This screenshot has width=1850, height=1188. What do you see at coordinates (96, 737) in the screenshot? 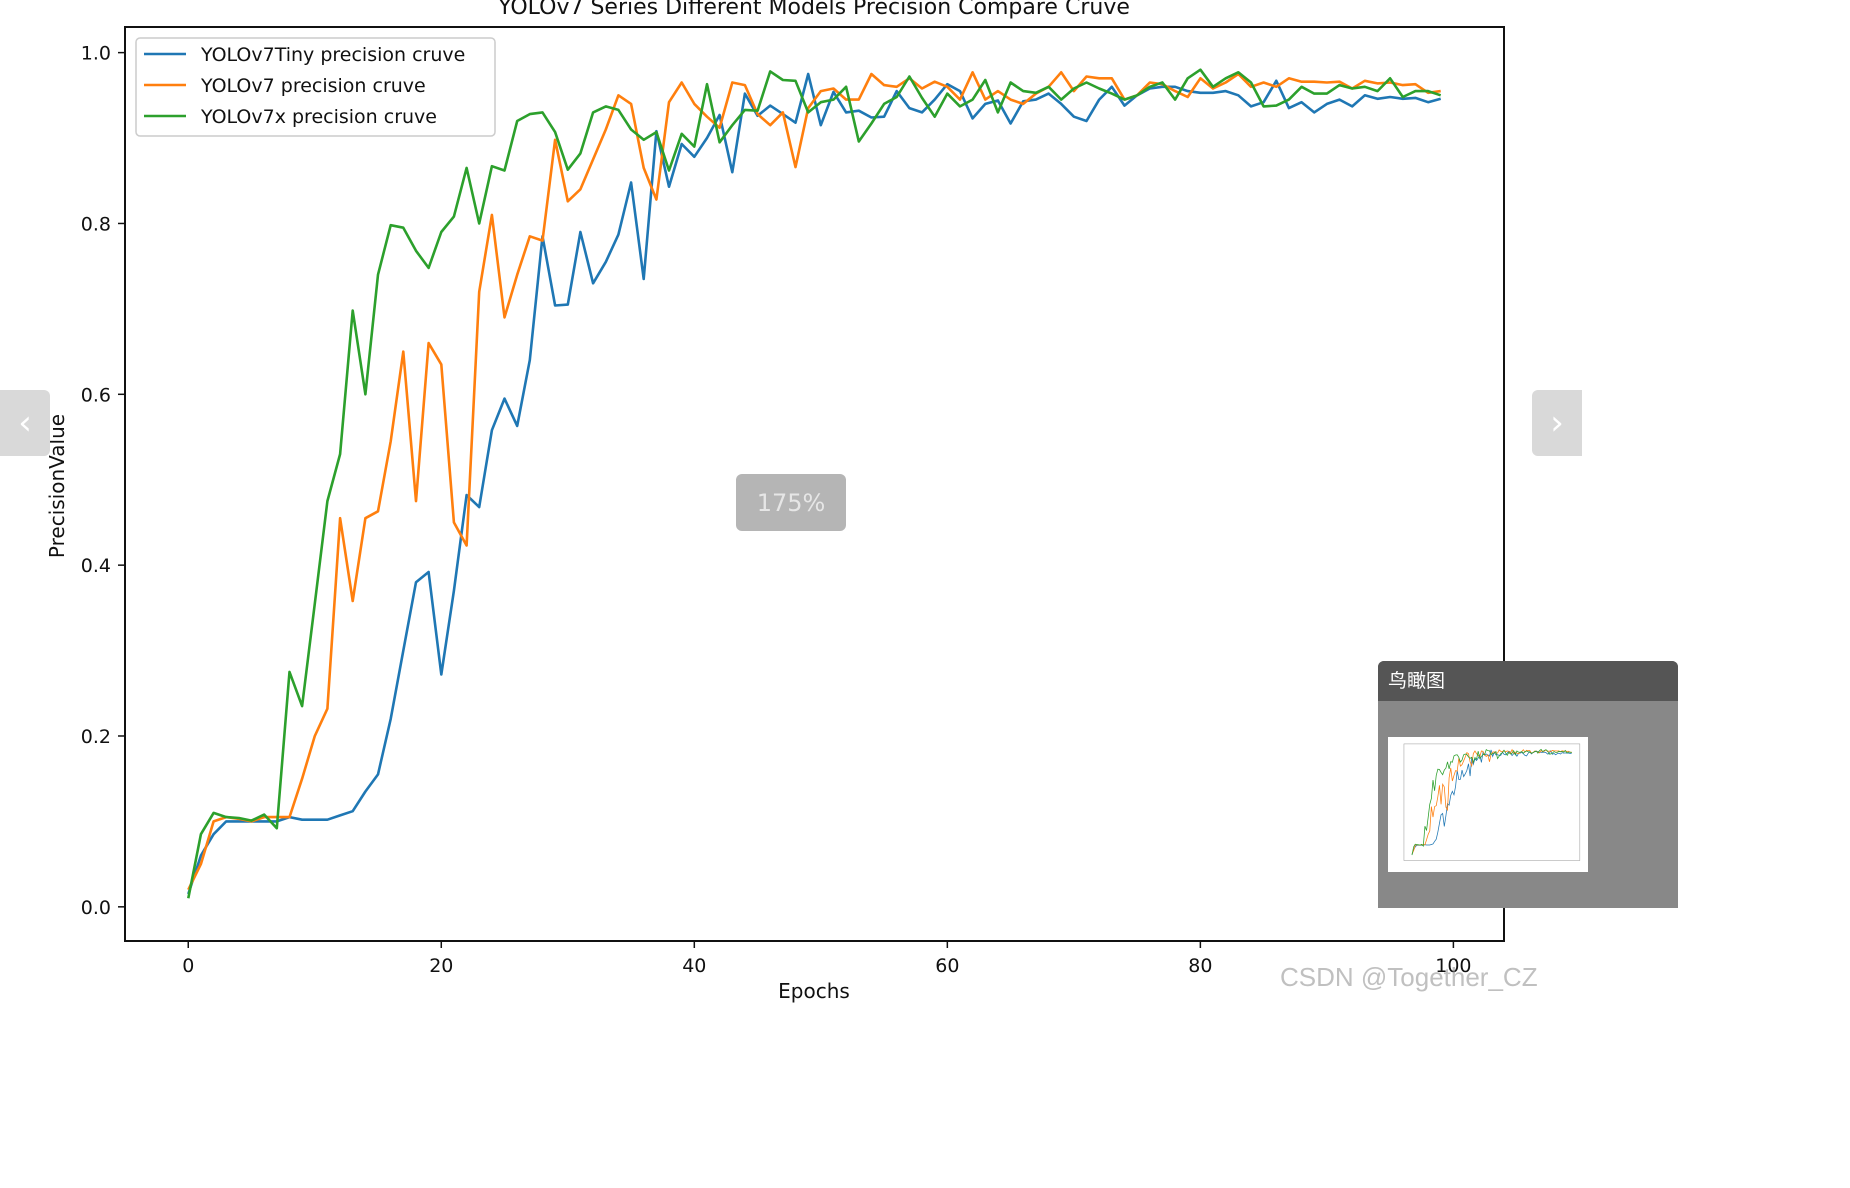
I see `y-tick-label: 0.2` at bounding box center [96, 737].